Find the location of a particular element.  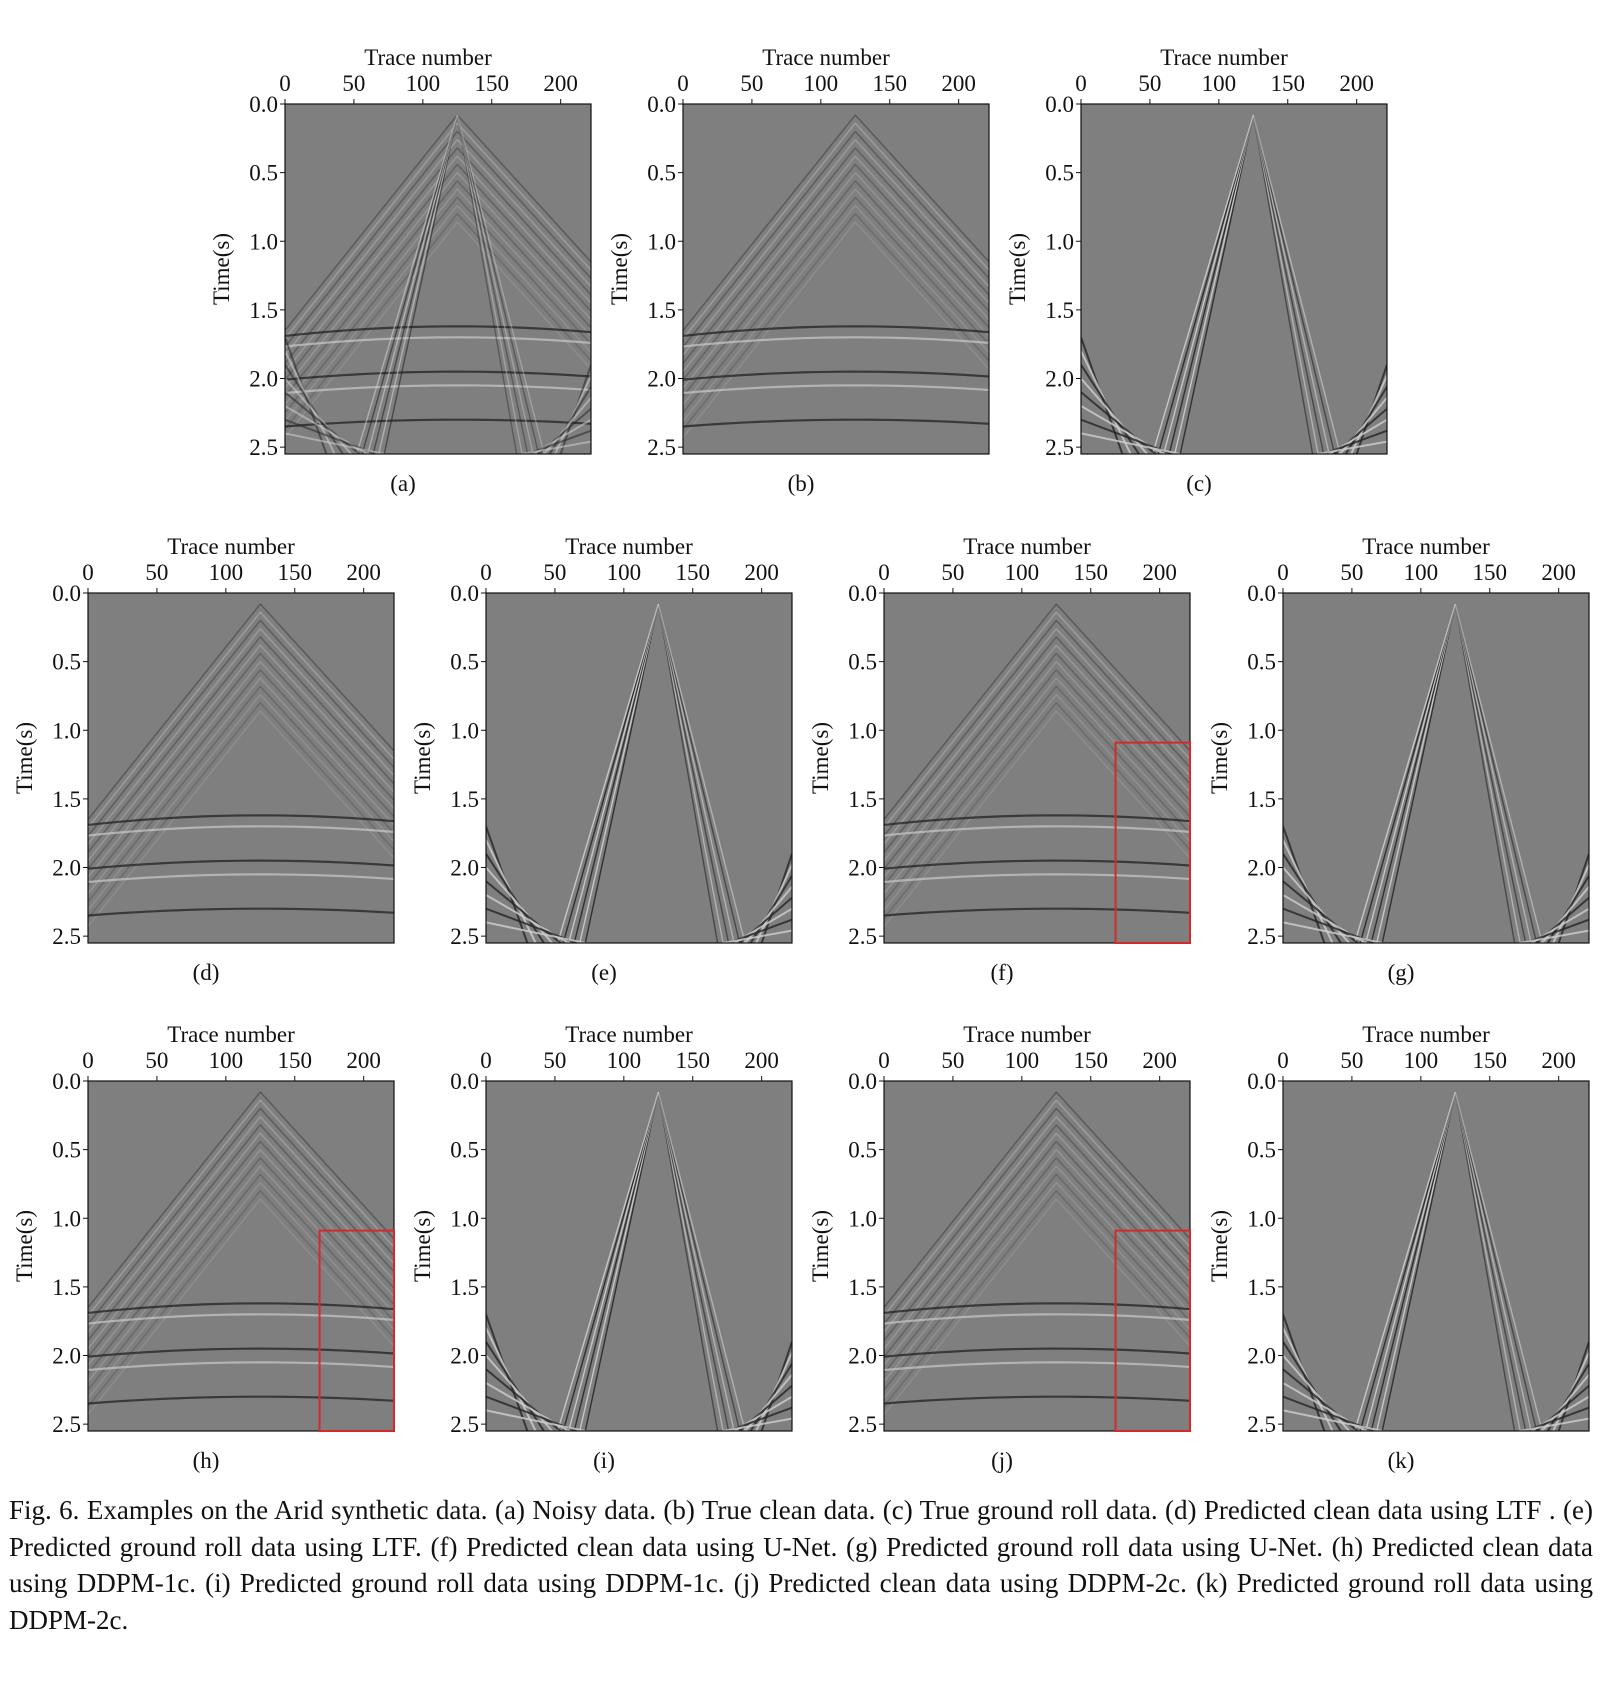

panel-label: (b) is located at coordinates (801, 483).